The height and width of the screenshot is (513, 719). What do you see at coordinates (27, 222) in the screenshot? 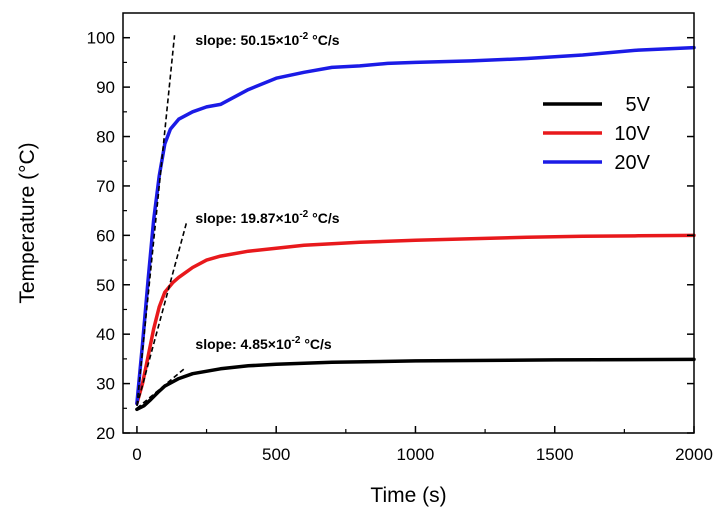
I see `y-axis-title: Temperature (°C)` at bounding box center [27, 222].